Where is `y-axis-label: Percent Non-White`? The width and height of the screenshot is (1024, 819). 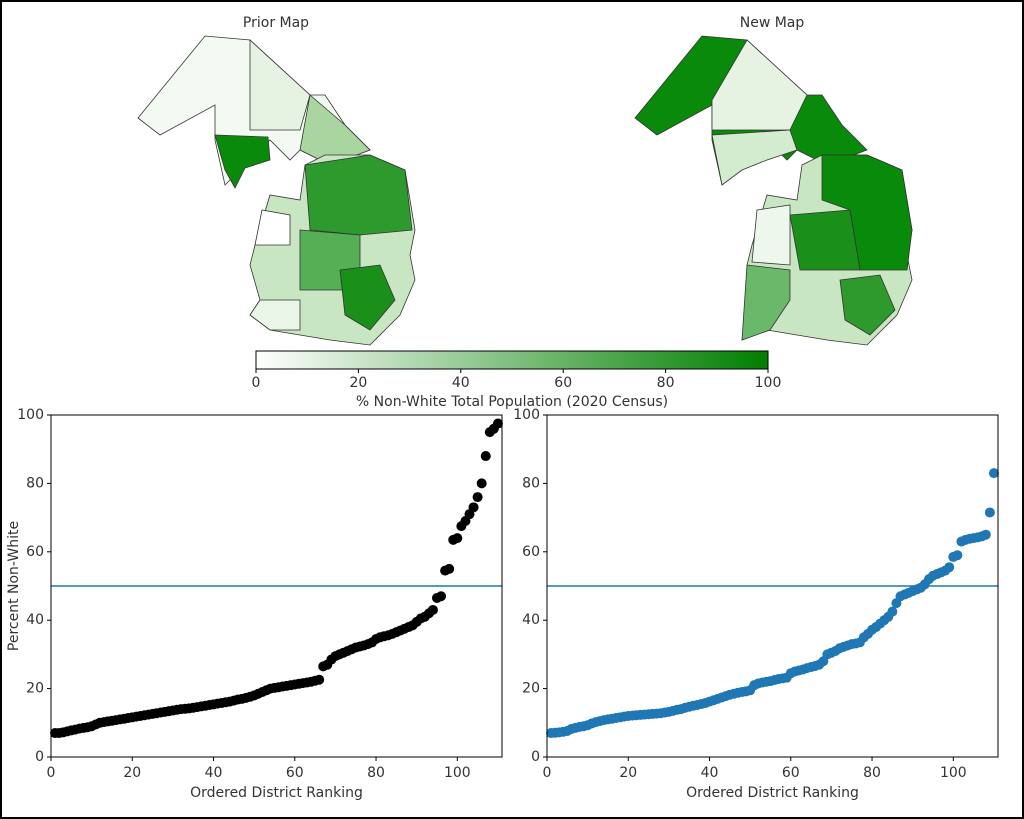
y-axis-label: Percent Non-White is located at coordinates (14, 586).